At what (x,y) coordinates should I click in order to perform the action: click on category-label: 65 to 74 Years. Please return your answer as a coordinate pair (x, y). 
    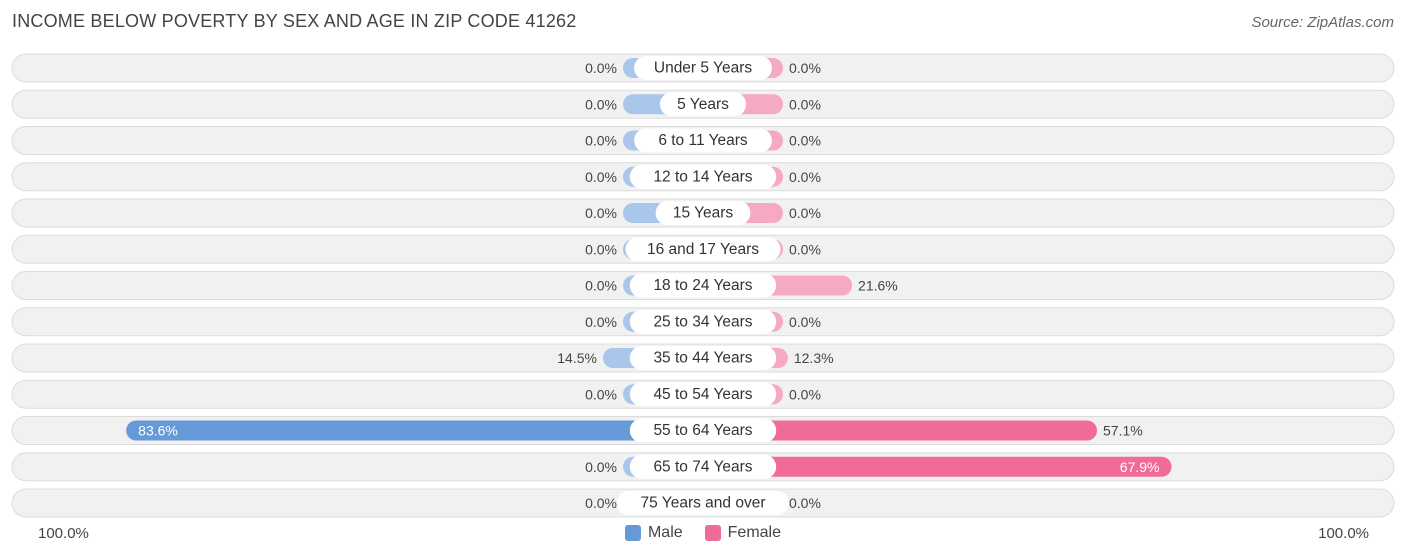
    Looking at the image, I should click on (702, 466).